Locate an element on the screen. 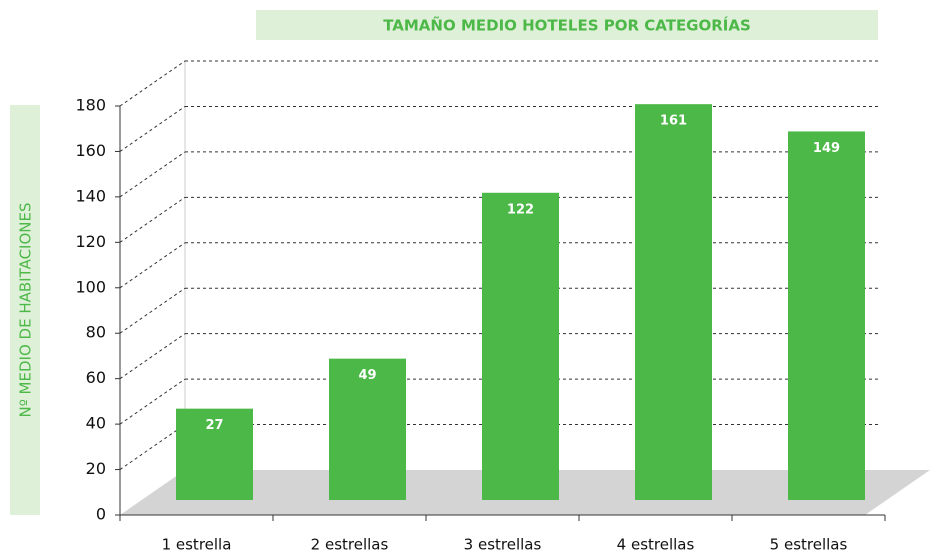  x-tick-label: 4 estrellas is located at coordinates (656, 545).